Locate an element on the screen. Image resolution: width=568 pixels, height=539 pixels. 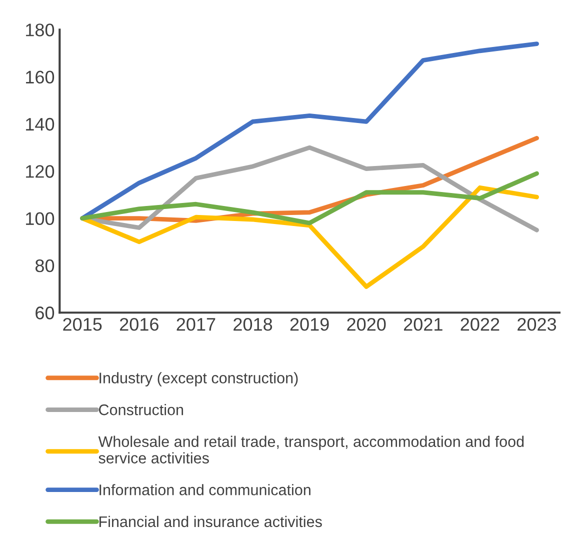
x-tick-label: 2018 is located at coordinates (253, 324).